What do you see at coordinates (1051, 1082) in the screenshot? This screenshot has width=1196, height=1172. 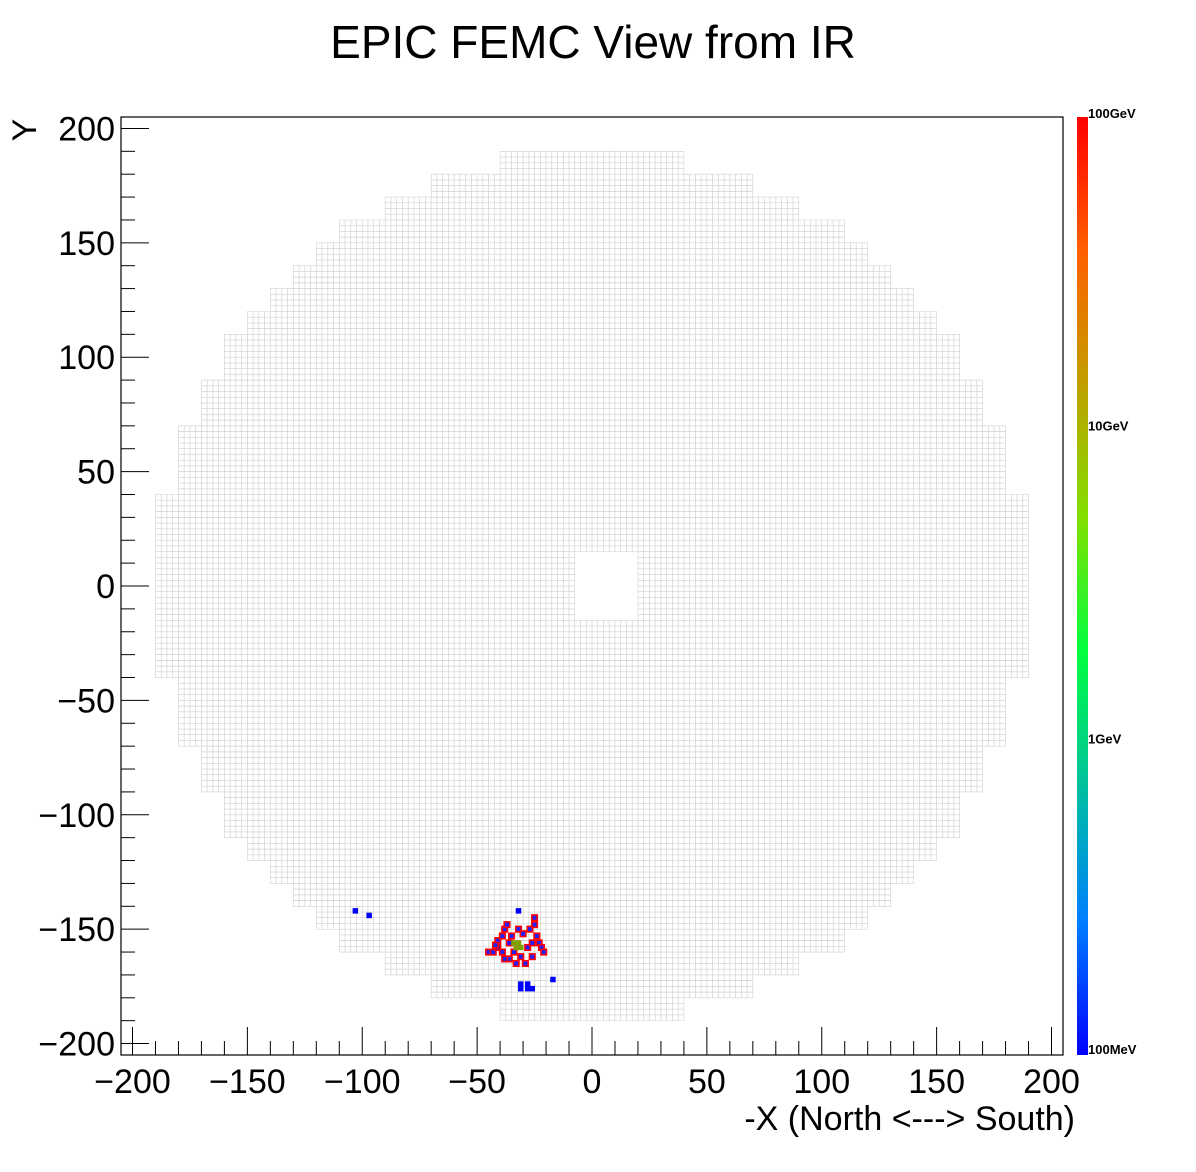 I see `x-tick-label: 200` at bounding box center [1051, 1082].